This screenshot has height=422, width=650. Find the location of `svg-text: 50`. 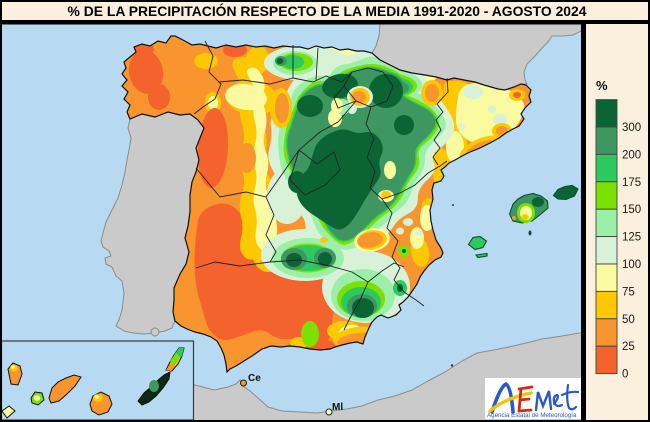

svg-text: 50 is located at coordinates (628, 320).